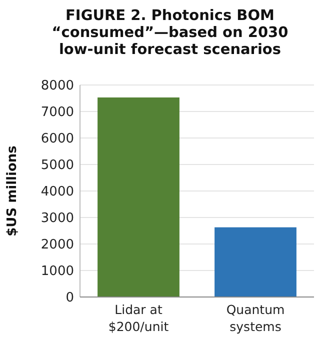 The width and height of the screenshot is (320, 342). What do you see at coordinates (57, 166) in the screenshot?
I see `y-tick-label: 5000` at bounding box center [57, 166].